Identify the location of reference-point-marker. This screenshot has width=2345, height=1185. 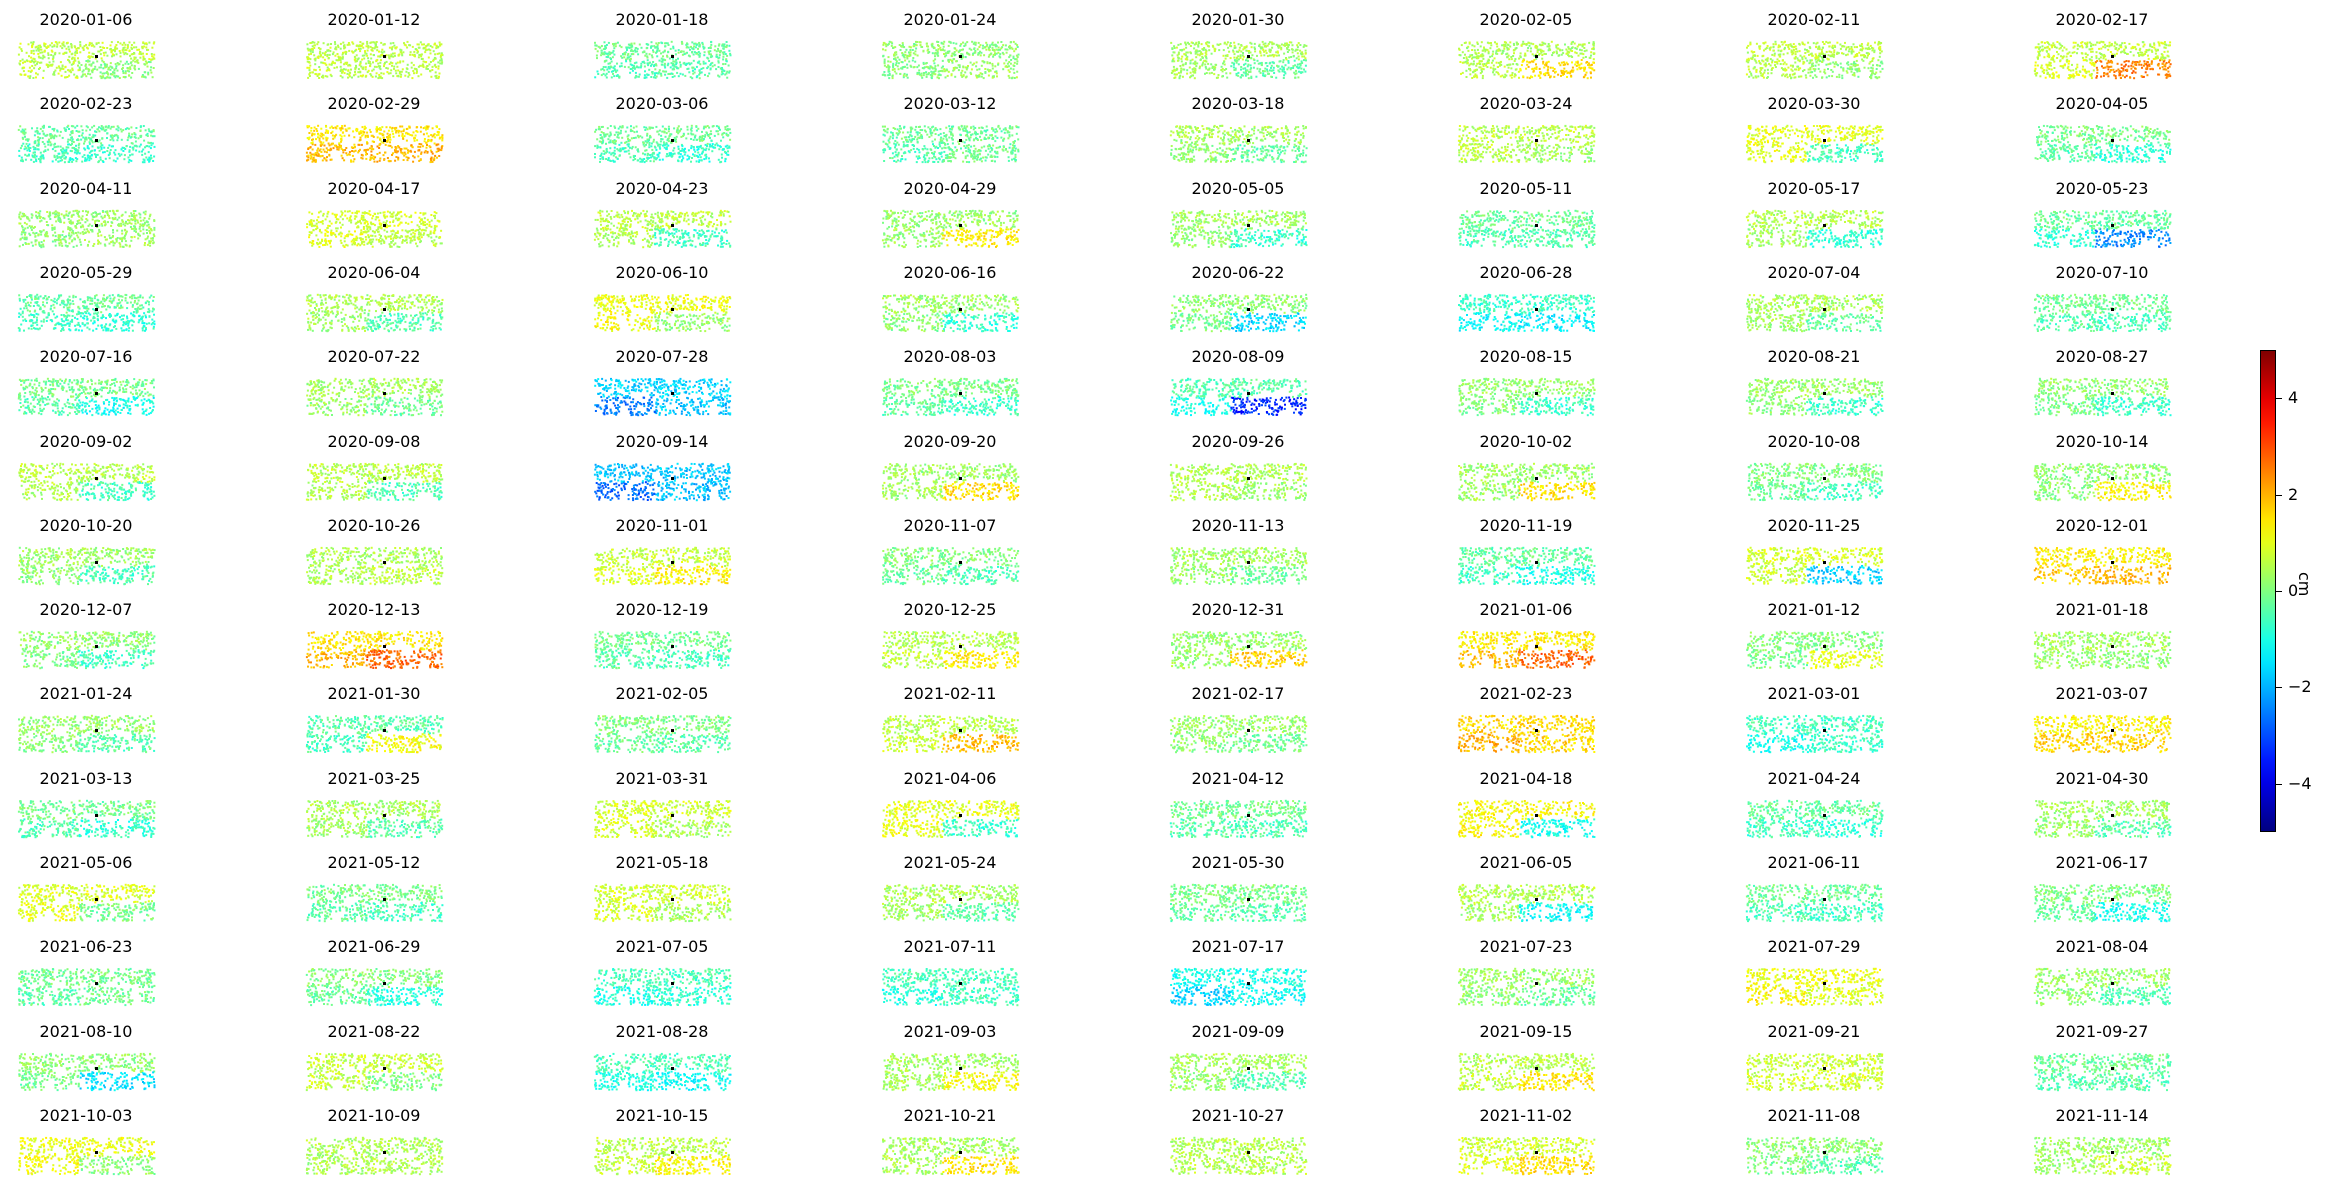
(1248, 56).